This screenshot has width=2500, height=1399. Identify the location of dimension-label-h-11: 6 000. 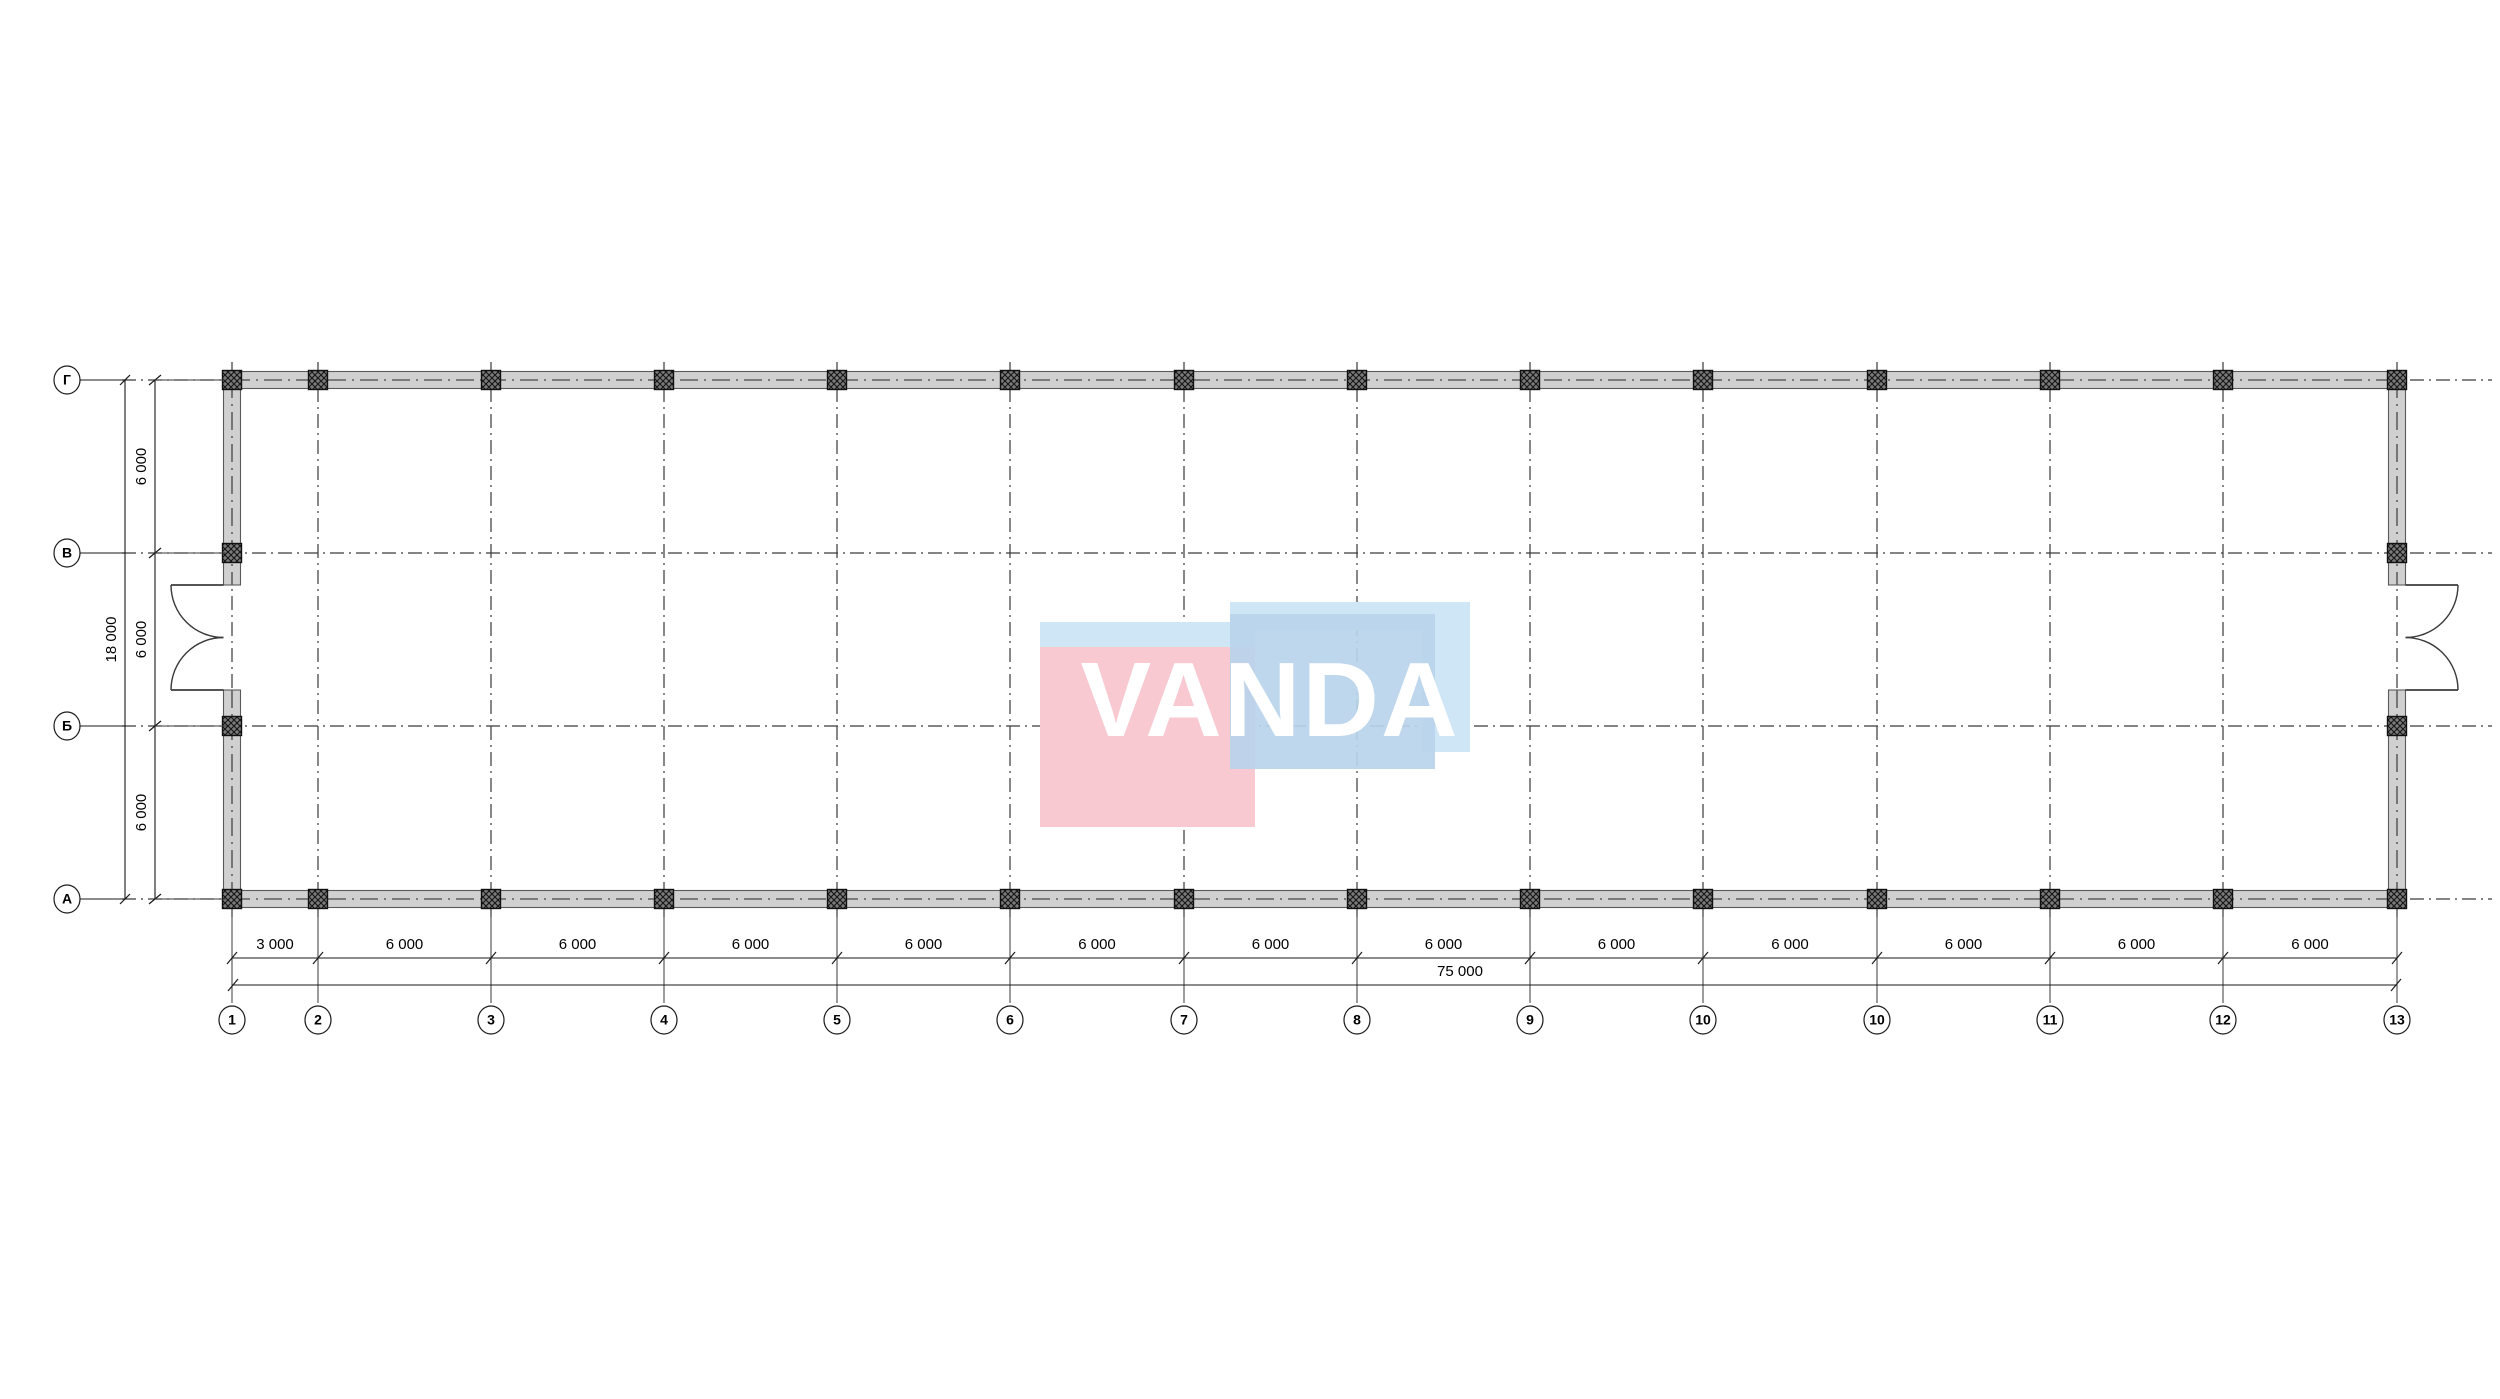
(1964, 944).